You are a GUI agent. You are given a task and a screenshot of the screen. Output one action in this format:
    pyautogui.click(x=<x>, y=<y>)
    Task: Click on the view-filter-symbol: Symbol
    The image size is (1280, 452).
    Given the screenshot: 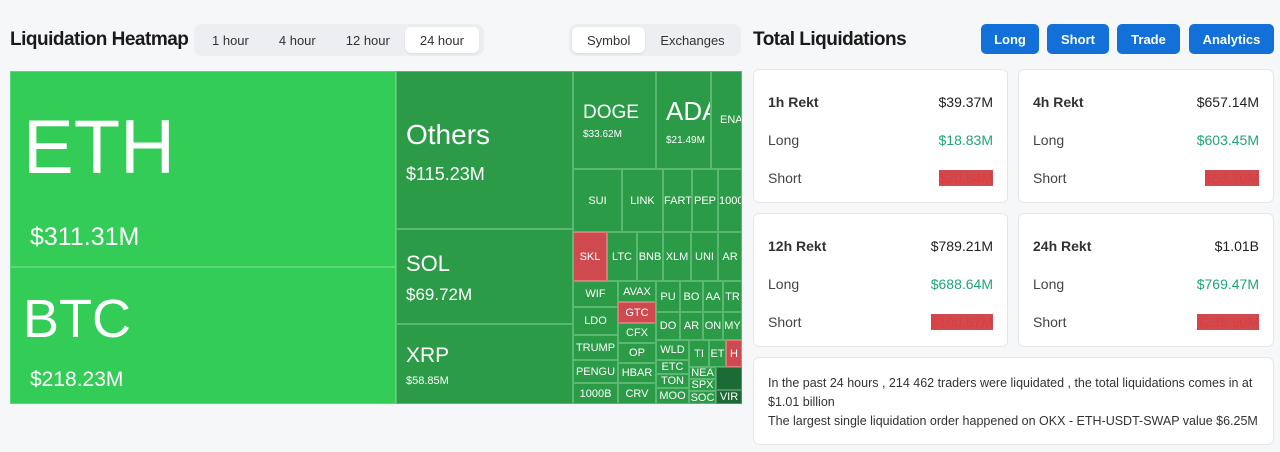 What is the action you would take?
    pyautogui.click(x=609, y=40)
    